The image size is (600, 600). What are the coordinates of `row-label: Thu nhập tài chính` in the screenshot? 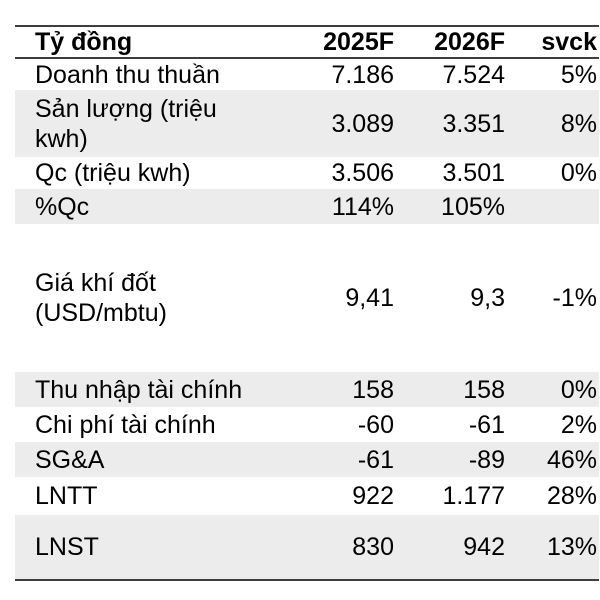 It's located at (139, 389).